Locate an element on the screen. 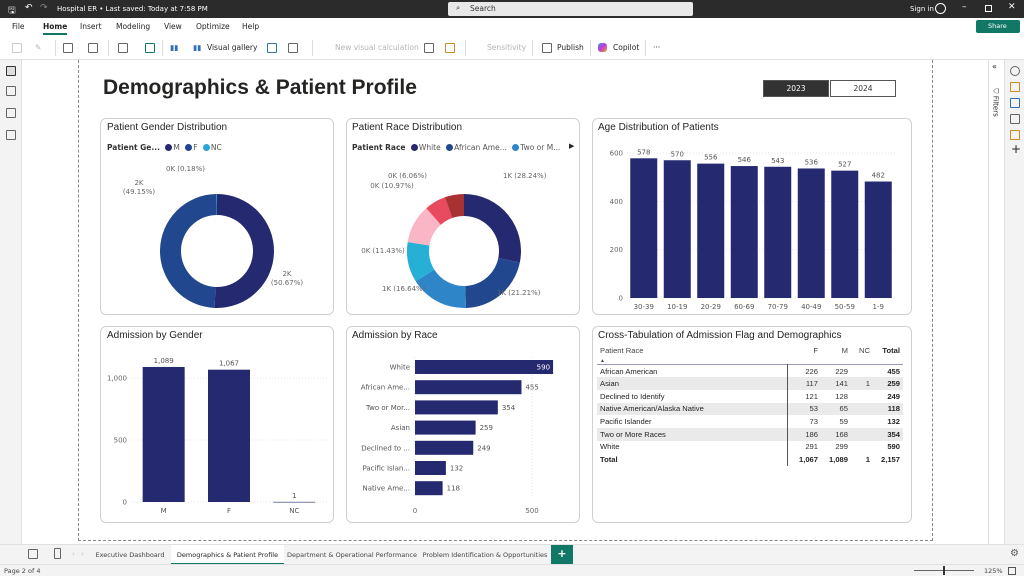 The height and width of the screenshot is (576, 1024). redo-icon: ↷ is located at coordinates (44, 8).